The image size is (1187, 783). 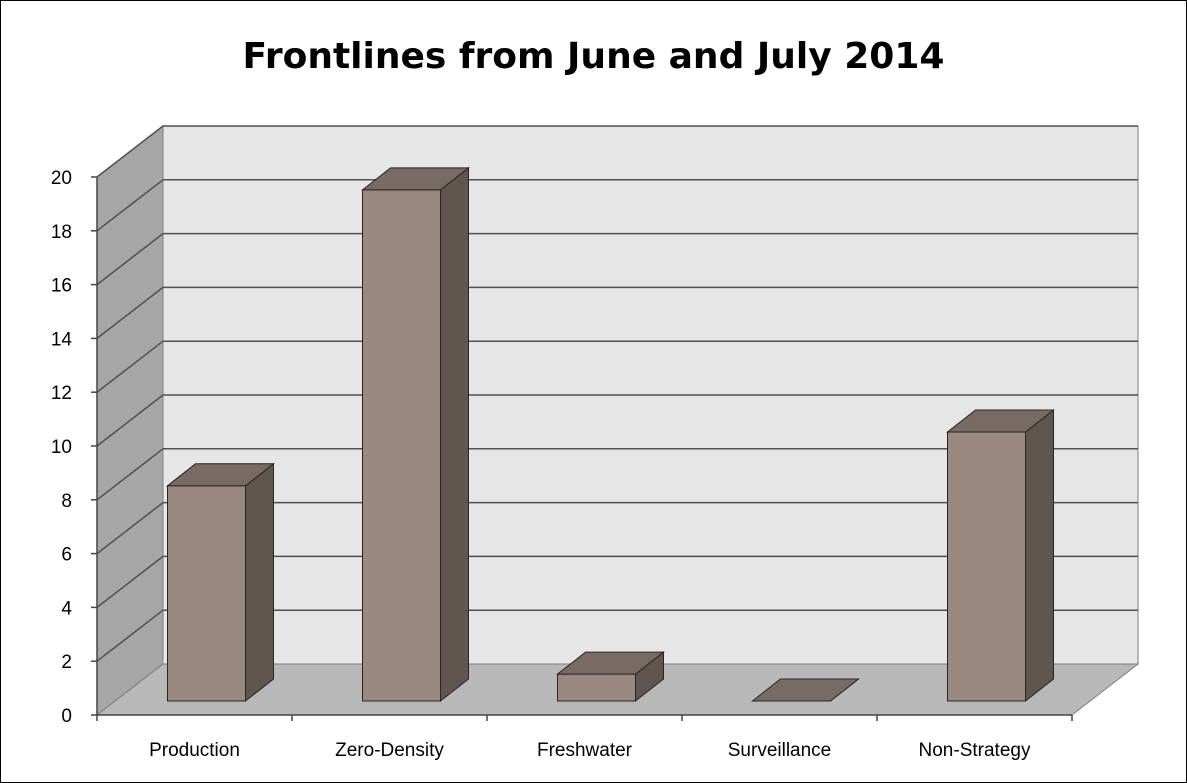 What do you see at coordinates (61, 447) in the screenshot?
I see `y-tick-label: 10` at bounding box center [61, 447].